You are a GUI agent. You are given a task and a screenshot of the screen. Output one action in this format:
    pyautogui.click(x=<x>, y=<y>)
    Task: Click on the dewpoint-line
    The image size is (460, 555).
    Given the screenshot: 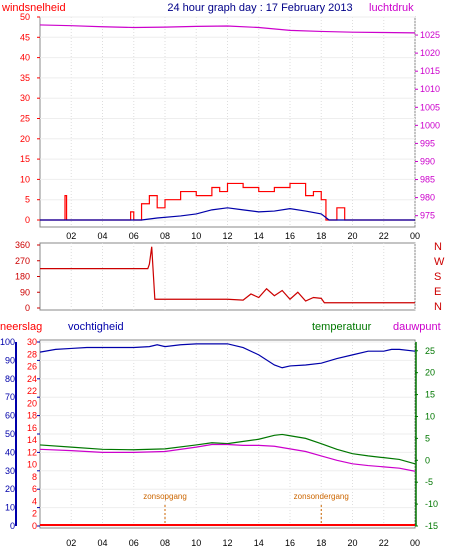 What is the action you would take?
    pyautogui.click(x=227, y=457)
    